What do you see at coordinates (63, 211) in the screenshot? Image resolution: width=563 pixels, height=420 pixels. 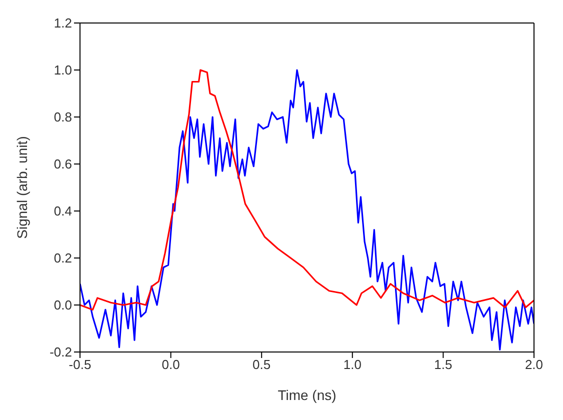 I see `y-tick-label: 0.4` at bounding box center [63, 211].